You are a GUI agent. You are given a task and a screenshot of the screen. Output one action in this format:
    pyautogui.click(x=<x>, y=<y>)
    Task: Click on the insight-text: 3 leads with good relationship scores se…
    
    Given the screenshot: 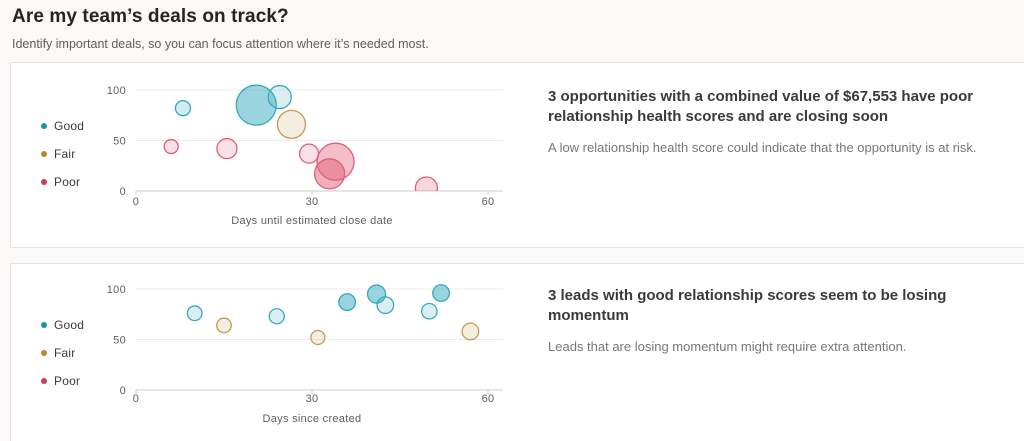 What is the action you would take?
    pyautogui.click(x=783, y=321)
    